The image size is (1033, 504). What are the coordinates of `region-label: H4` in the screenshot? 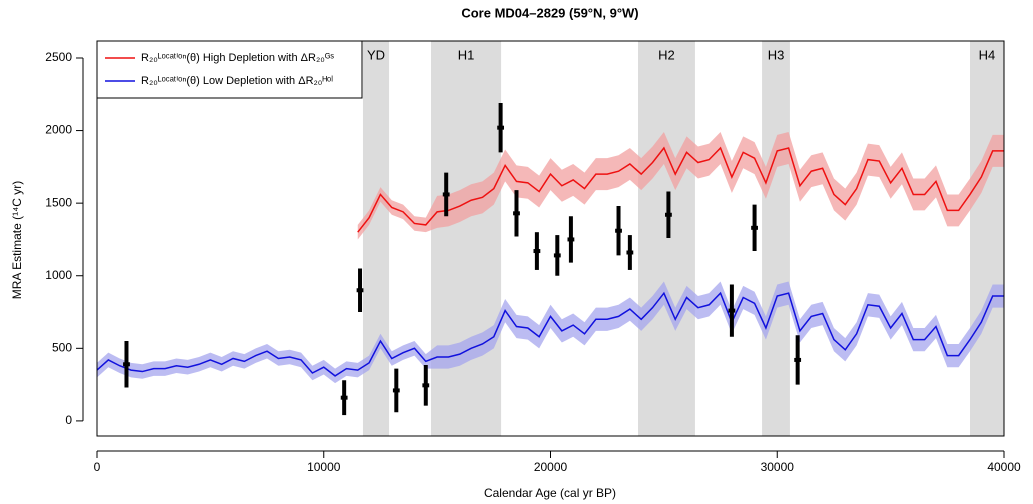 It's located at (987, 54).